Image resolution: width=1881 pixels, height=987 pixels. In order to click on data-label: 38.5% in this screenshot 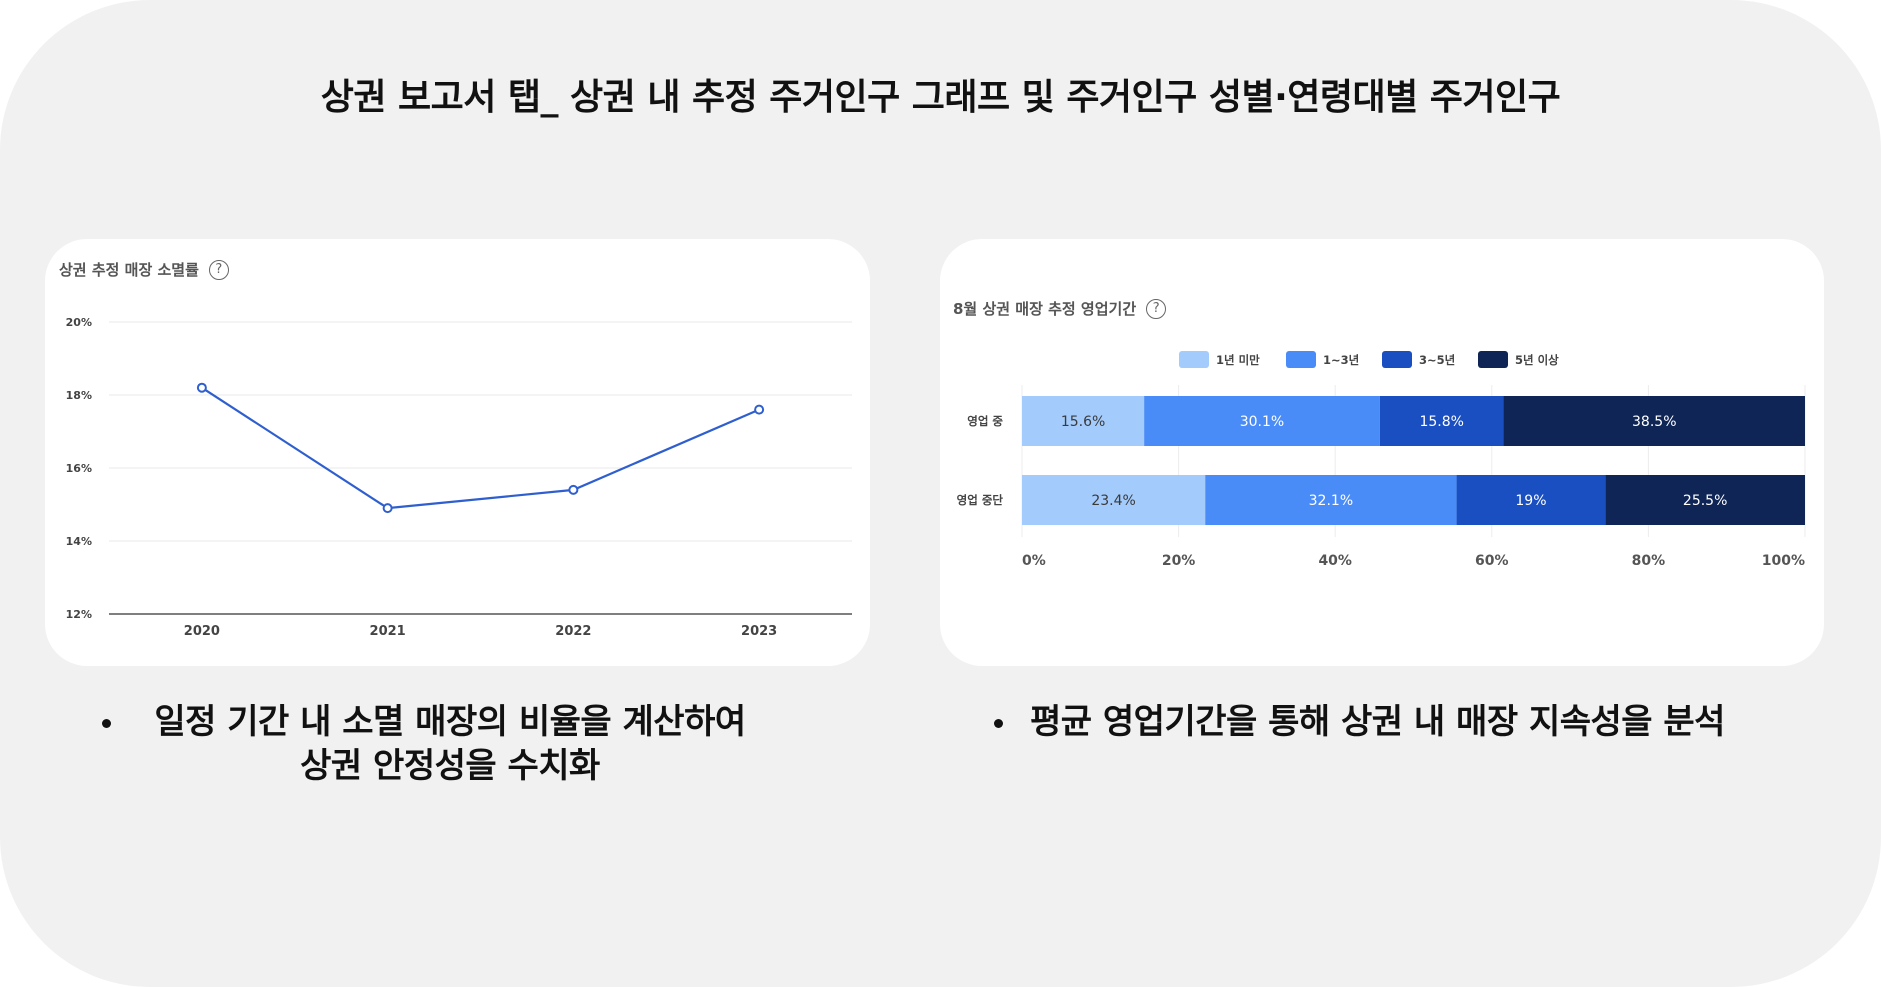, I will do `click(1654, 422)`.